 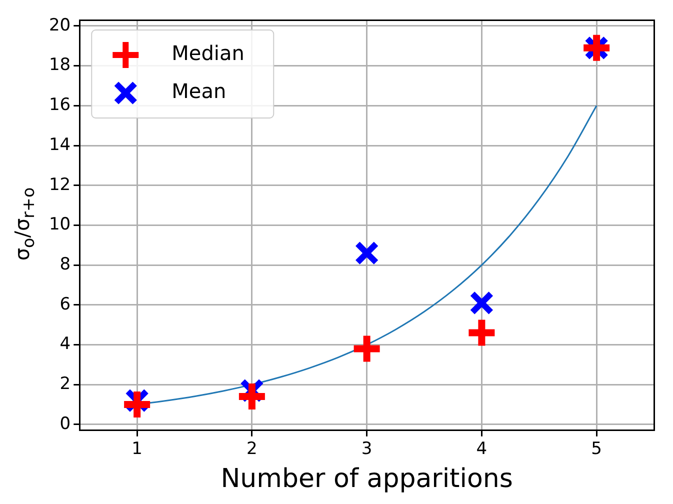 I want to click on y-tick-label: 10, so click(x=59, y=224).